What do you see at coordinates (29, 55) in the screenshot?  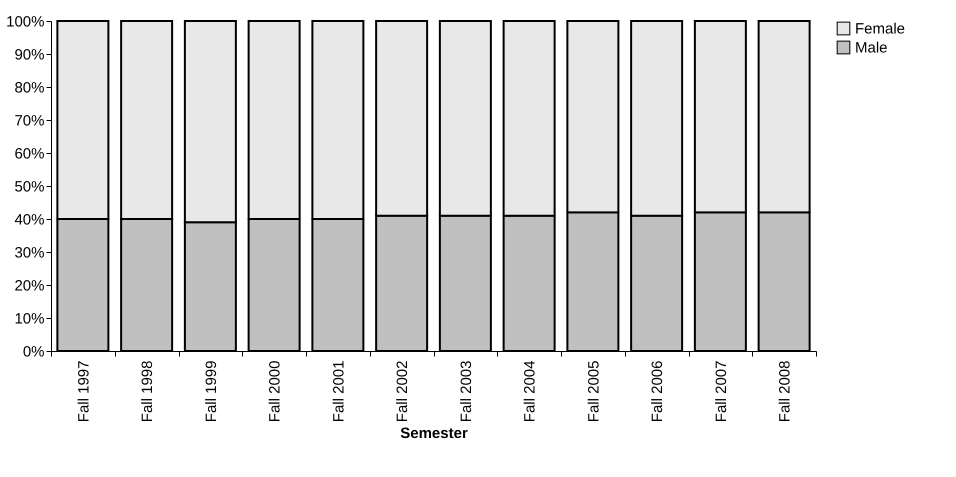 I see `y-tick-label: 90%` at bounding box center [29, 55].